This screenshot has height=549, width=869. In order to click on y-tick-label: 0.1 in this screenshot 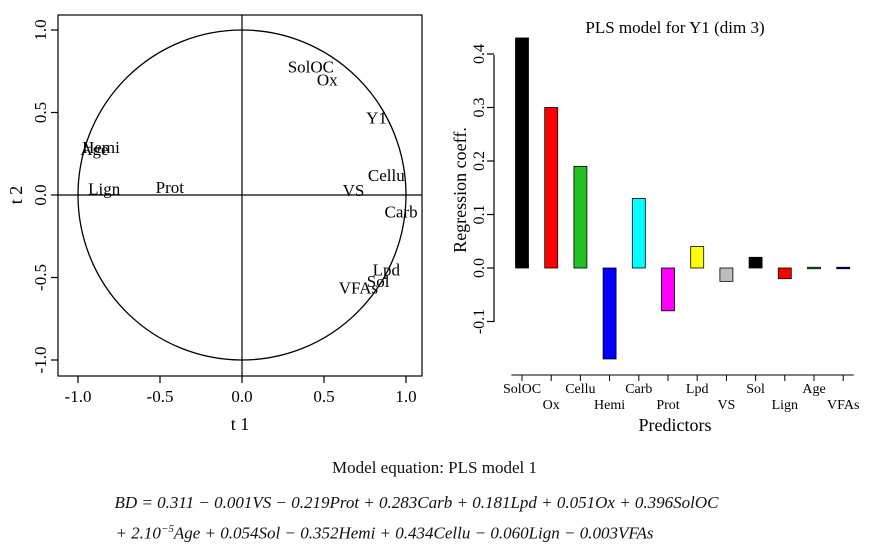, I will do `click(479, 215)`.